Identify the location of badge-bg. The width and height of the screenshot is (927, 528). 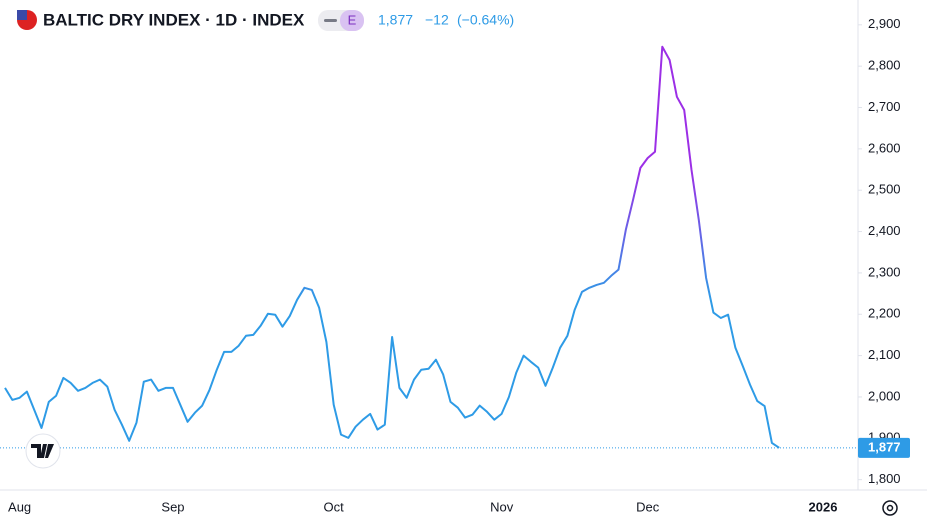
(352, 20).